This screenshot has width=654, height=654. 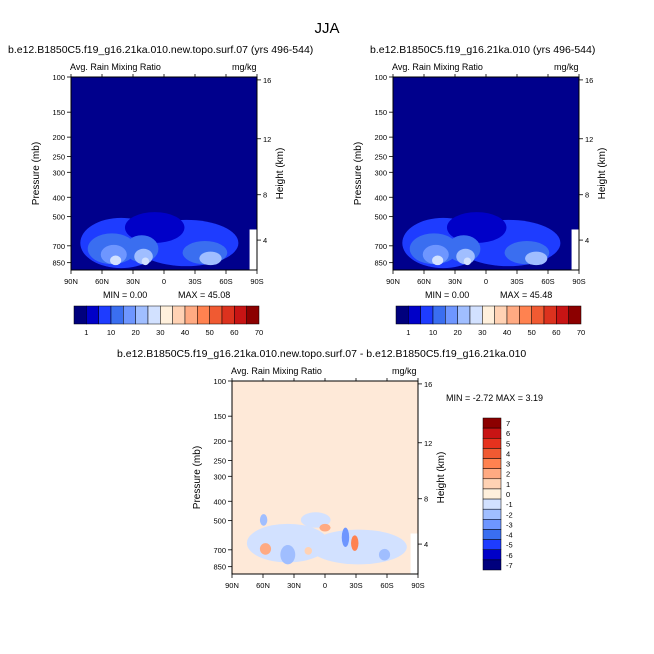 I want to click on panel2-units: mg/kg, so click(x=566, y=67).